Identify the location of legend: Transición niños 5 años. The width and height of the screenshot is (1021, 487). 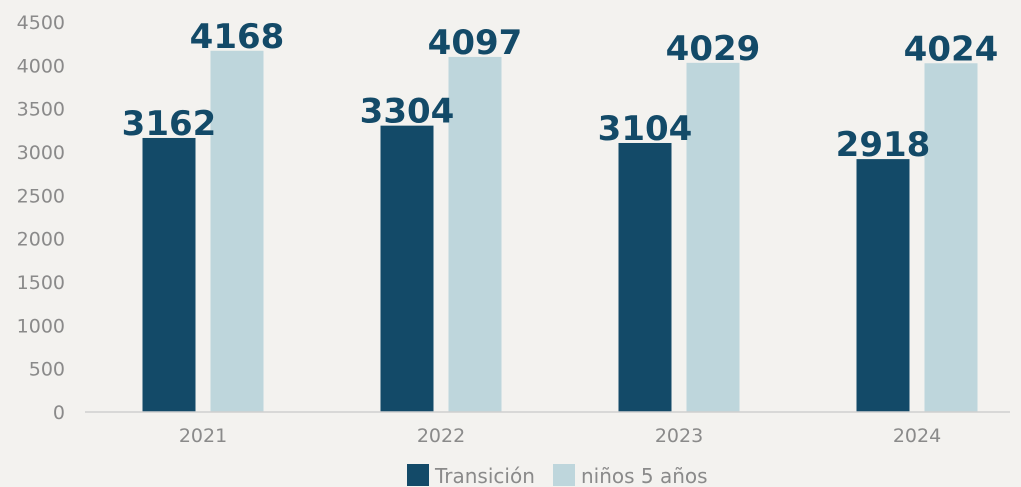
(557, 475).